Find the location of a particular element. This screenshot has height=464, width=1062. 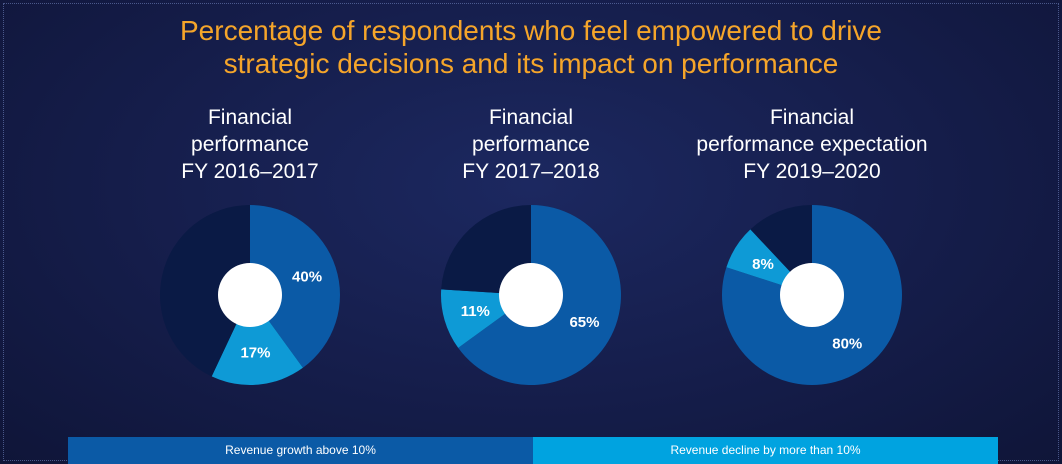

pie-1-slice-other is located at coordinates (204, 291).